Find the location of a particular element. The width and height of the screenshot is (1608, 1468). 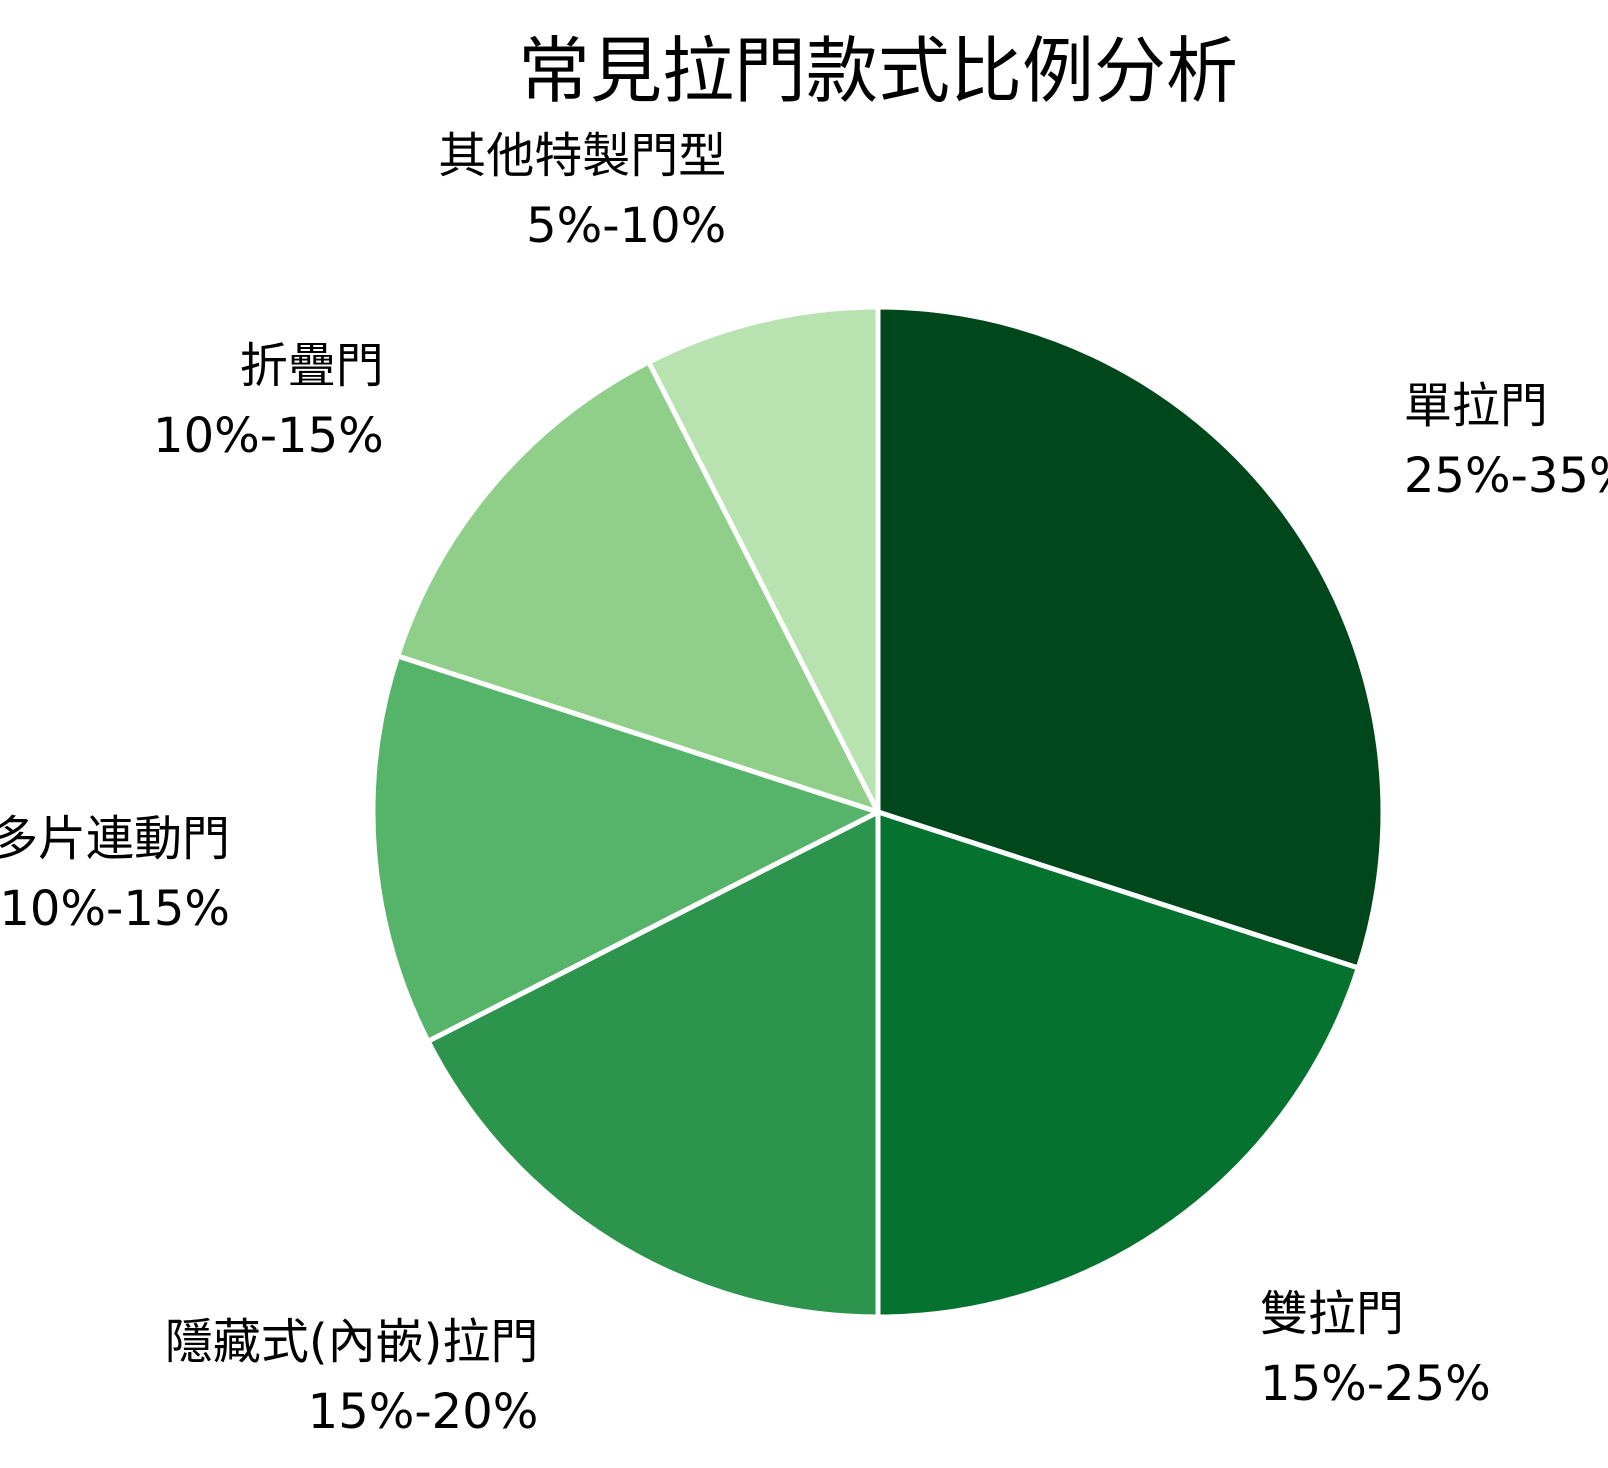

slice-label-name-1: 單拉門 is located at coordinates (1476, 406).